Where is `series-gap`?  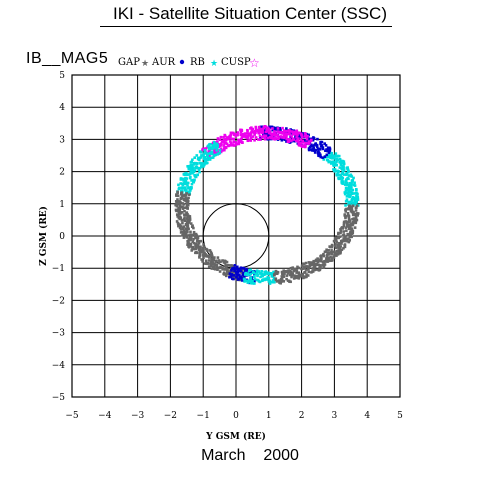
series-gap is located at coordinates (316, 244).